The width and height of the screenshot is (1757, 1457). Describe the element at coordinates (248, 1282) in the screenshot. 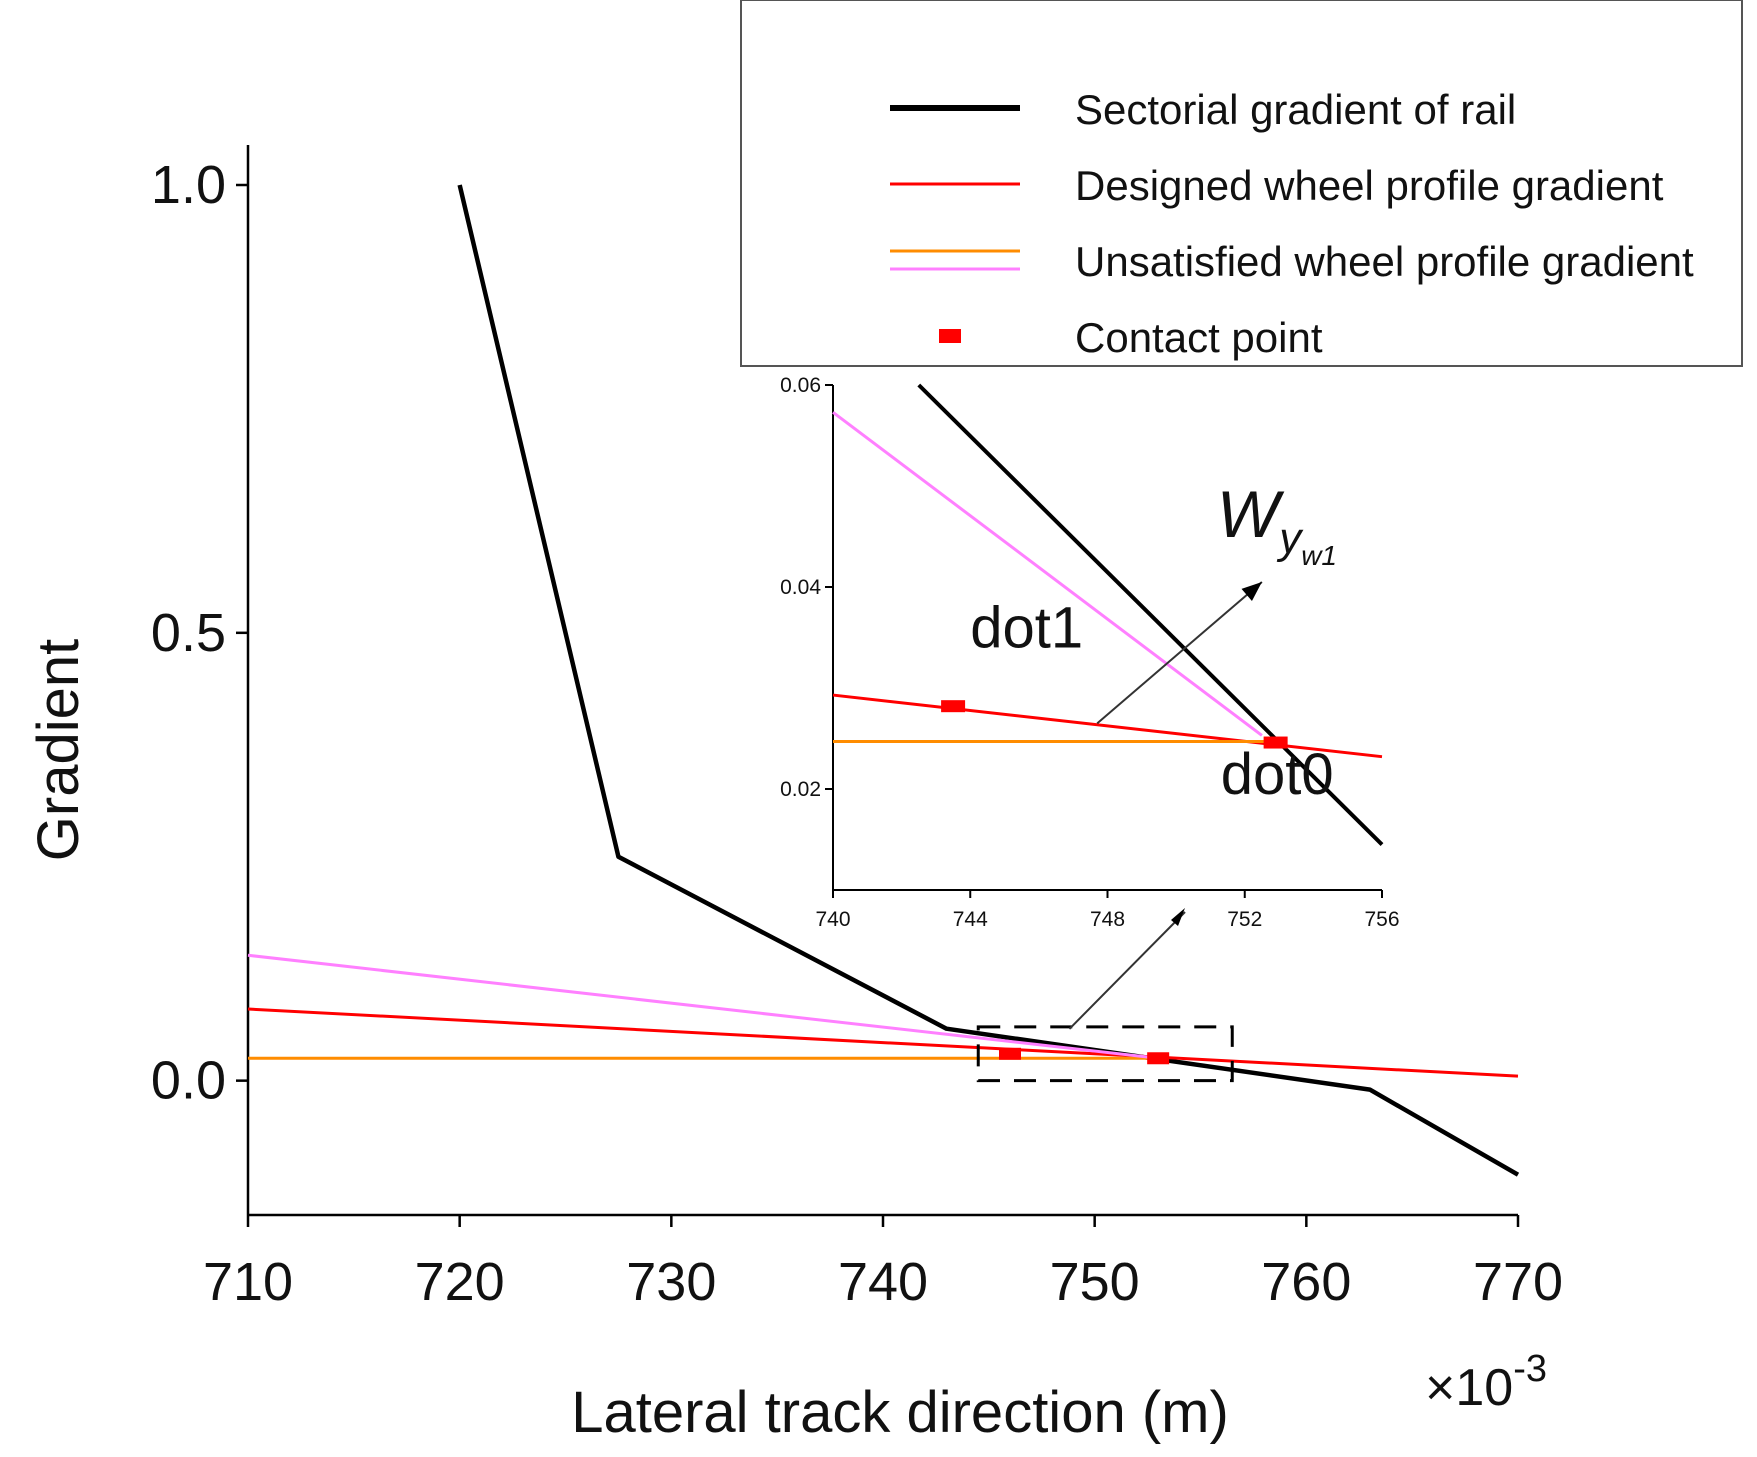

I see `x-tick-label: 710` at that location.